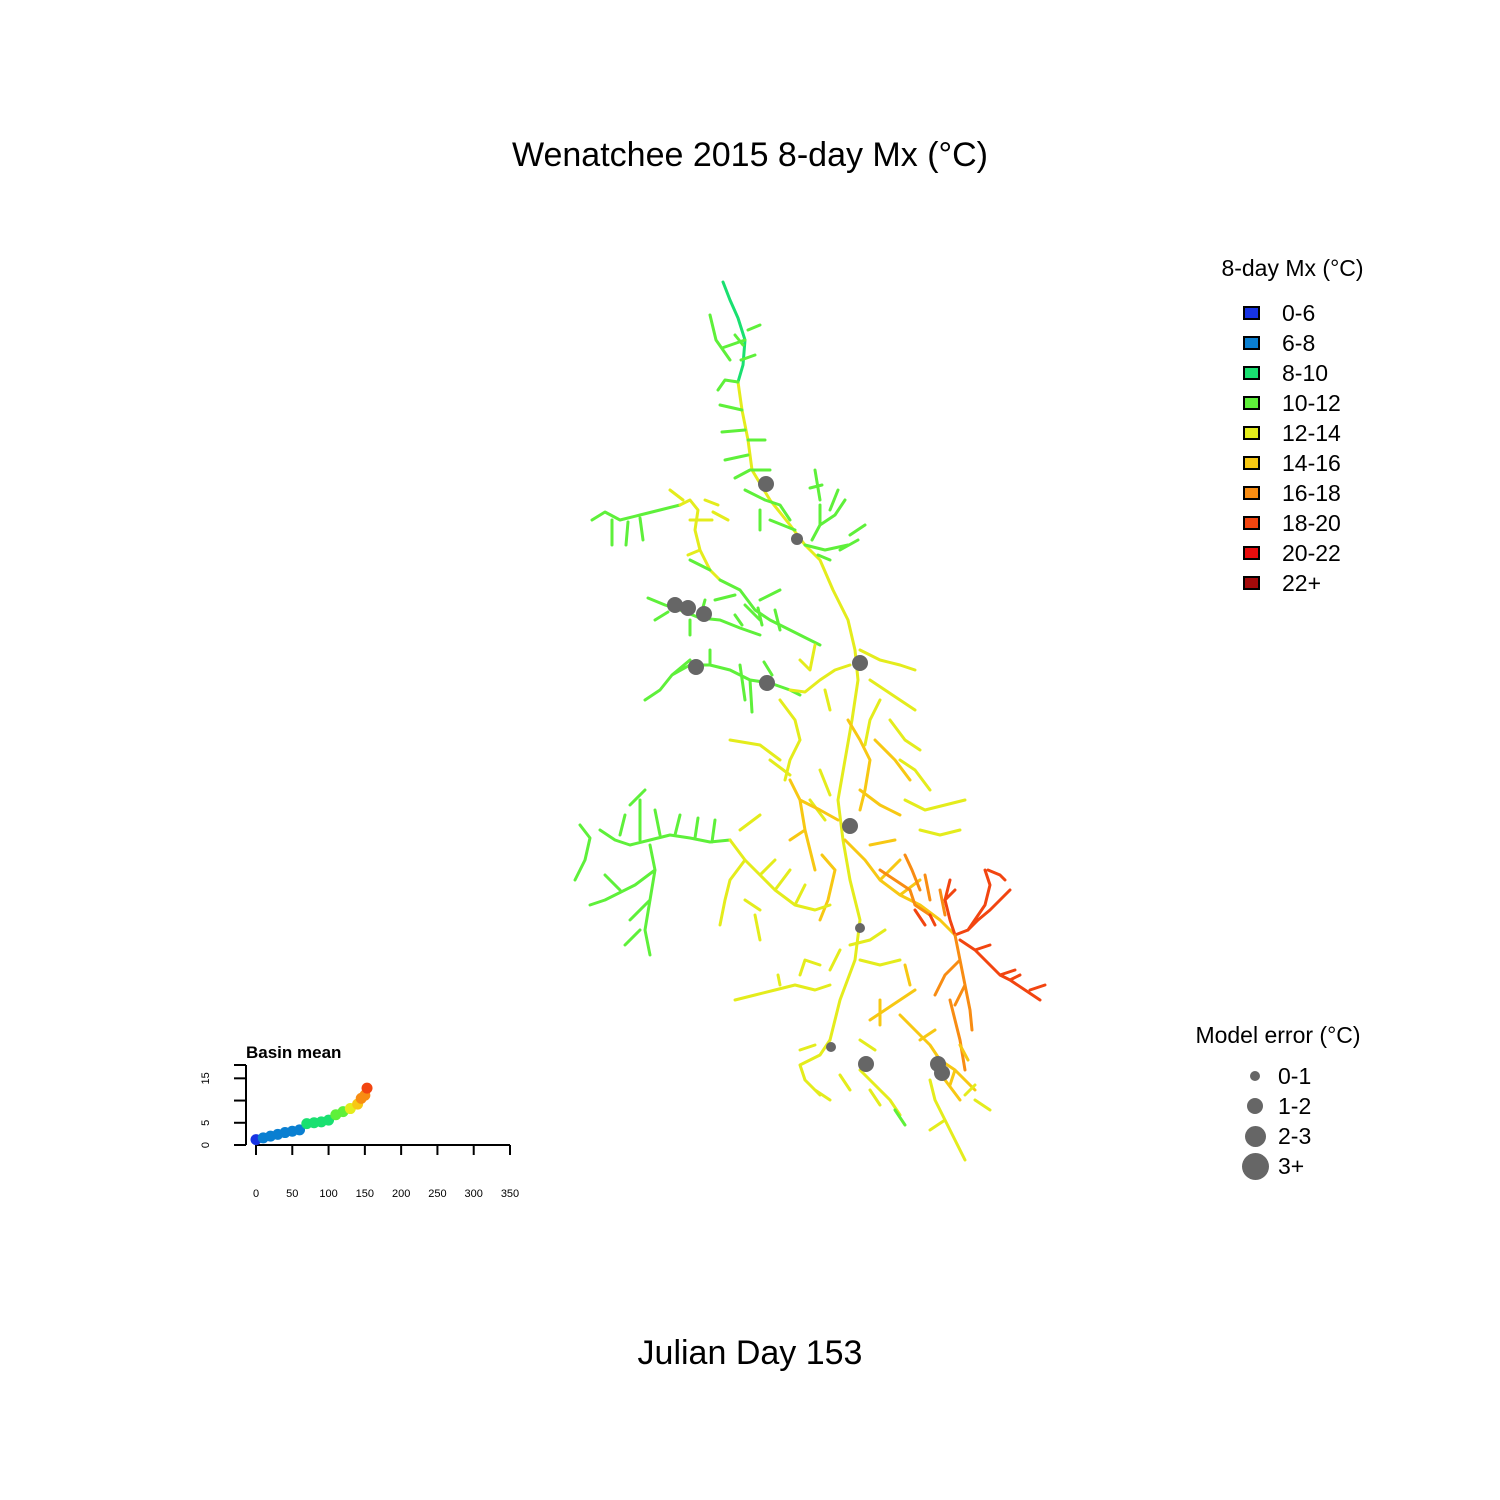  Describe the element at coordinates (1292, 313) in the screenshot. I see `legend-item-0-6: 0-6` at that location.